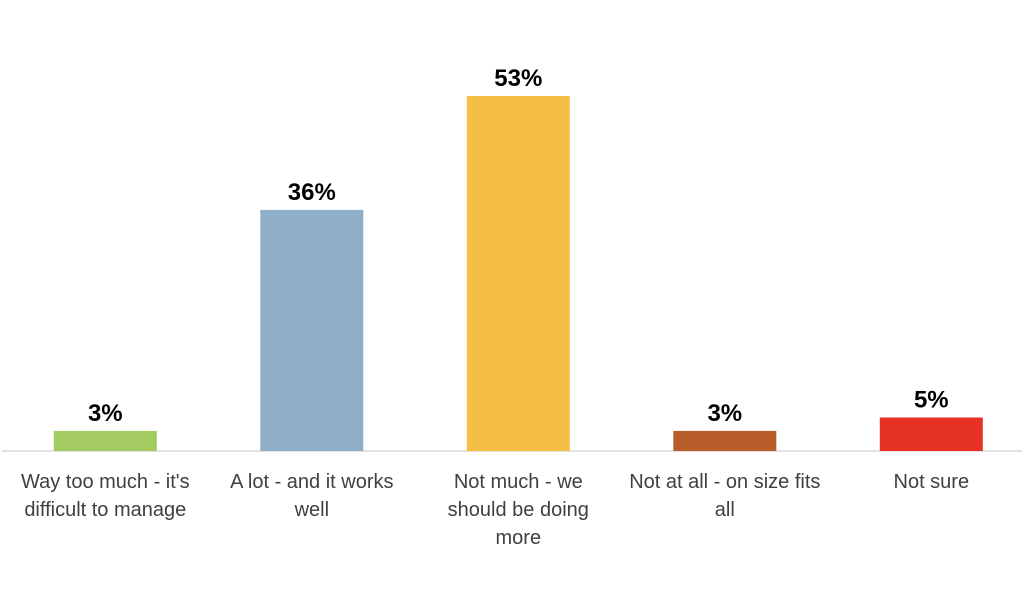  Describe the element at coordinates (519, 538) in the screenshot. I see `category-label-3-line-3: more` at that location.